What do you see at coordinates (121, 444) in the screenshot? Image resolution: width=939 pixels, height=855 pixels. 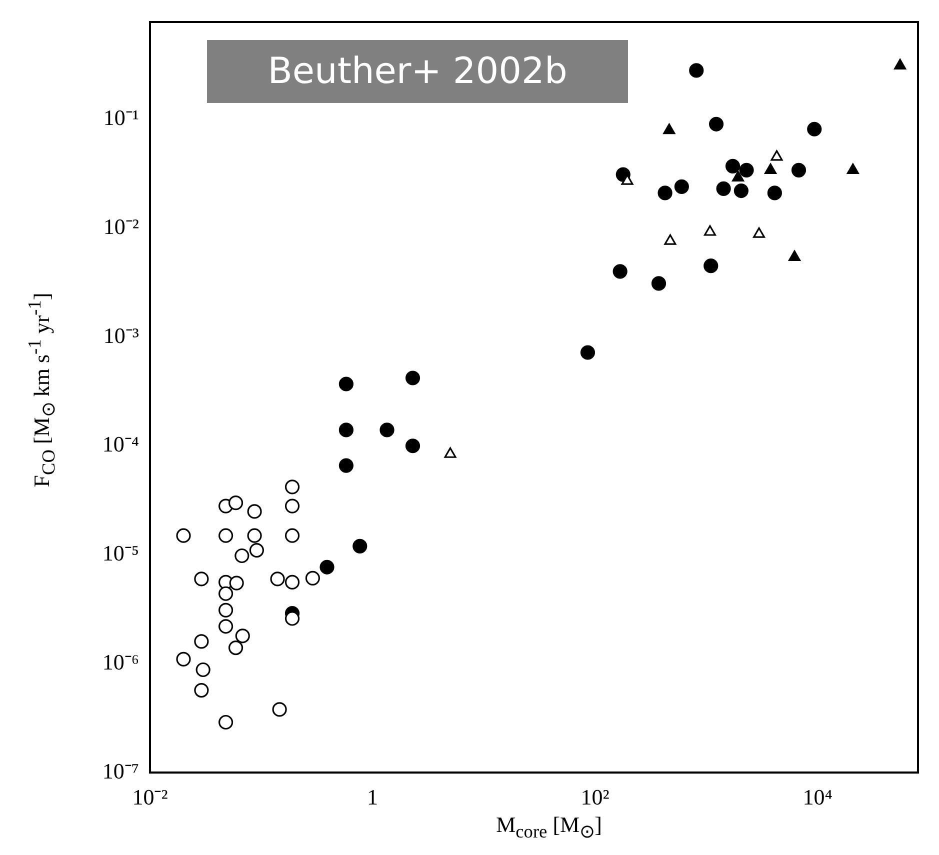 I see `y-tick-label: 10⁻⁴` at bounding box center [121, 444].